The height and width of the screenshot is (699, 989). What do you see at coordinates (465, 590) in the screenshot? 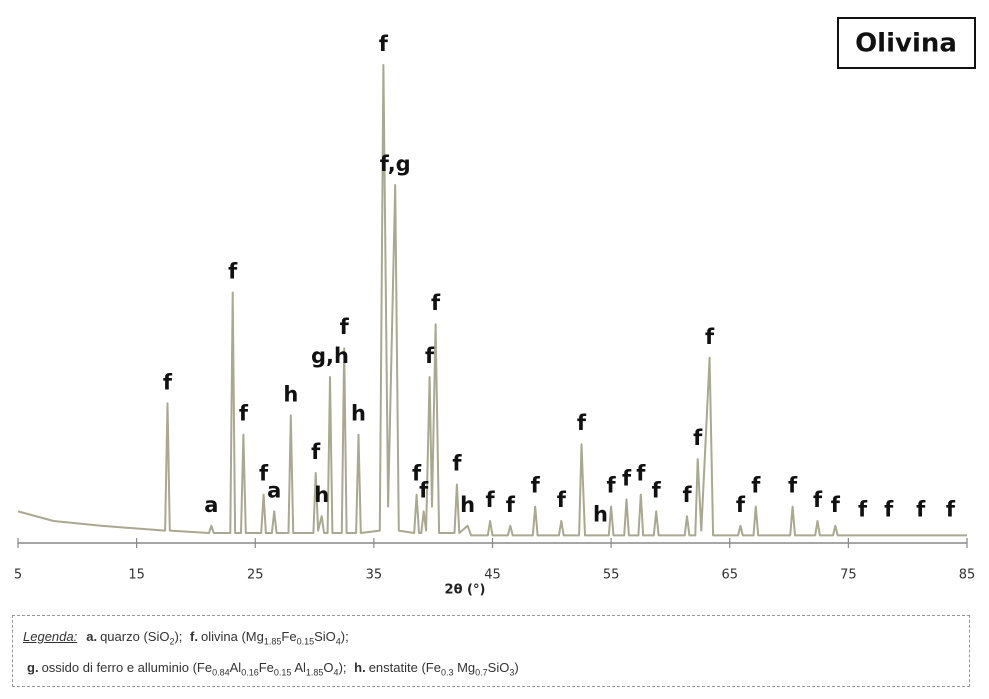
I see `x-axis-label: 2θ (°)` at bounding box center [465, 590].